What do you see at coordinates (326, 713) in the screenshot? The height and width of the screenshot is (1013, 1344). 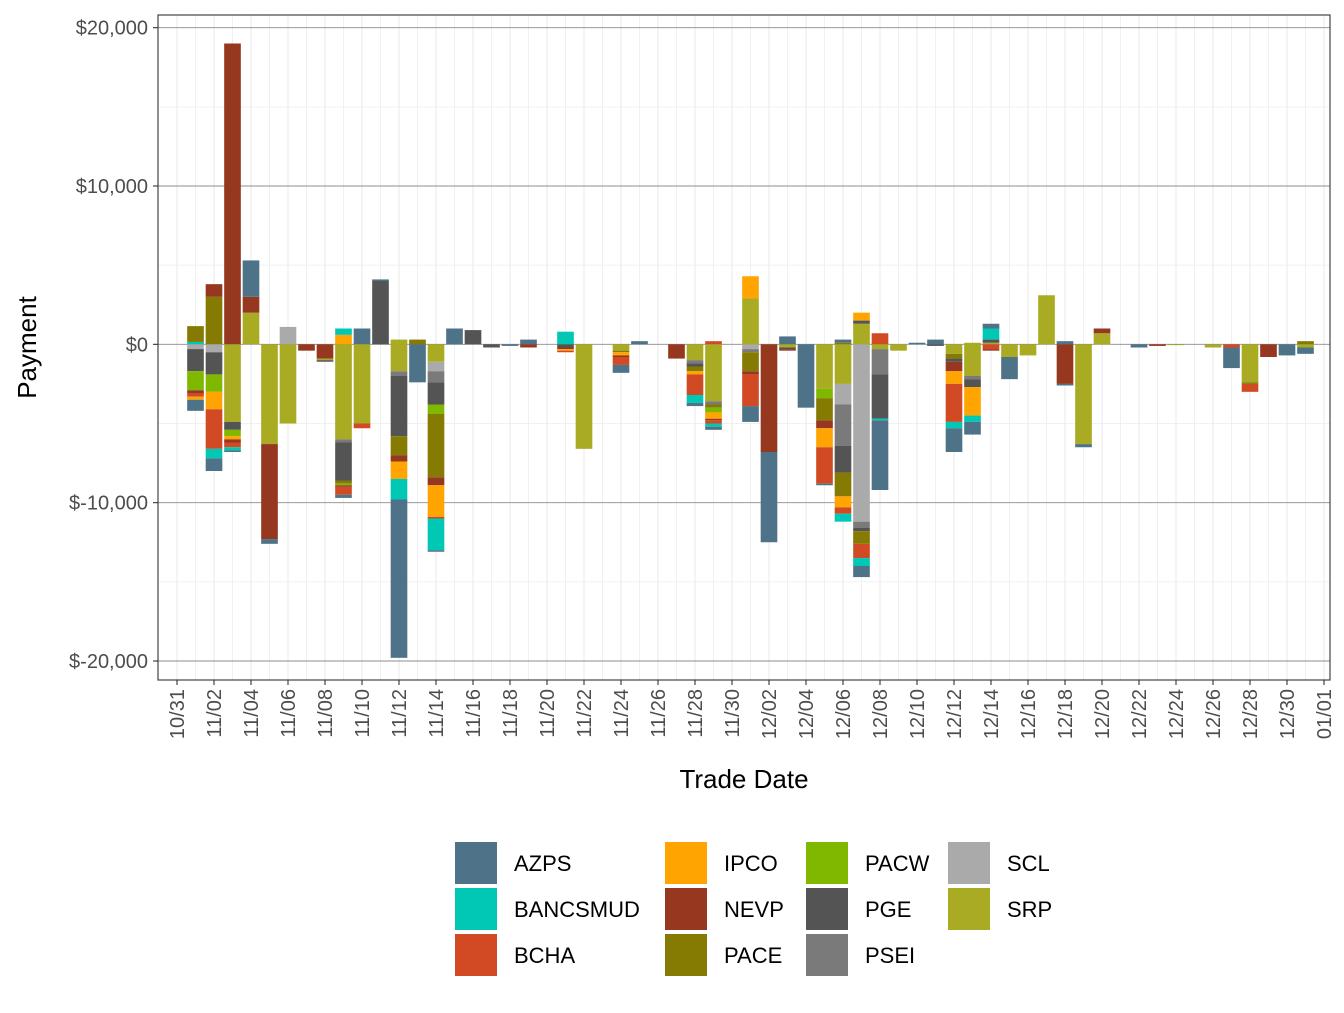 I see `x-tick-label: 11/08` at bounding box center [326, 713].